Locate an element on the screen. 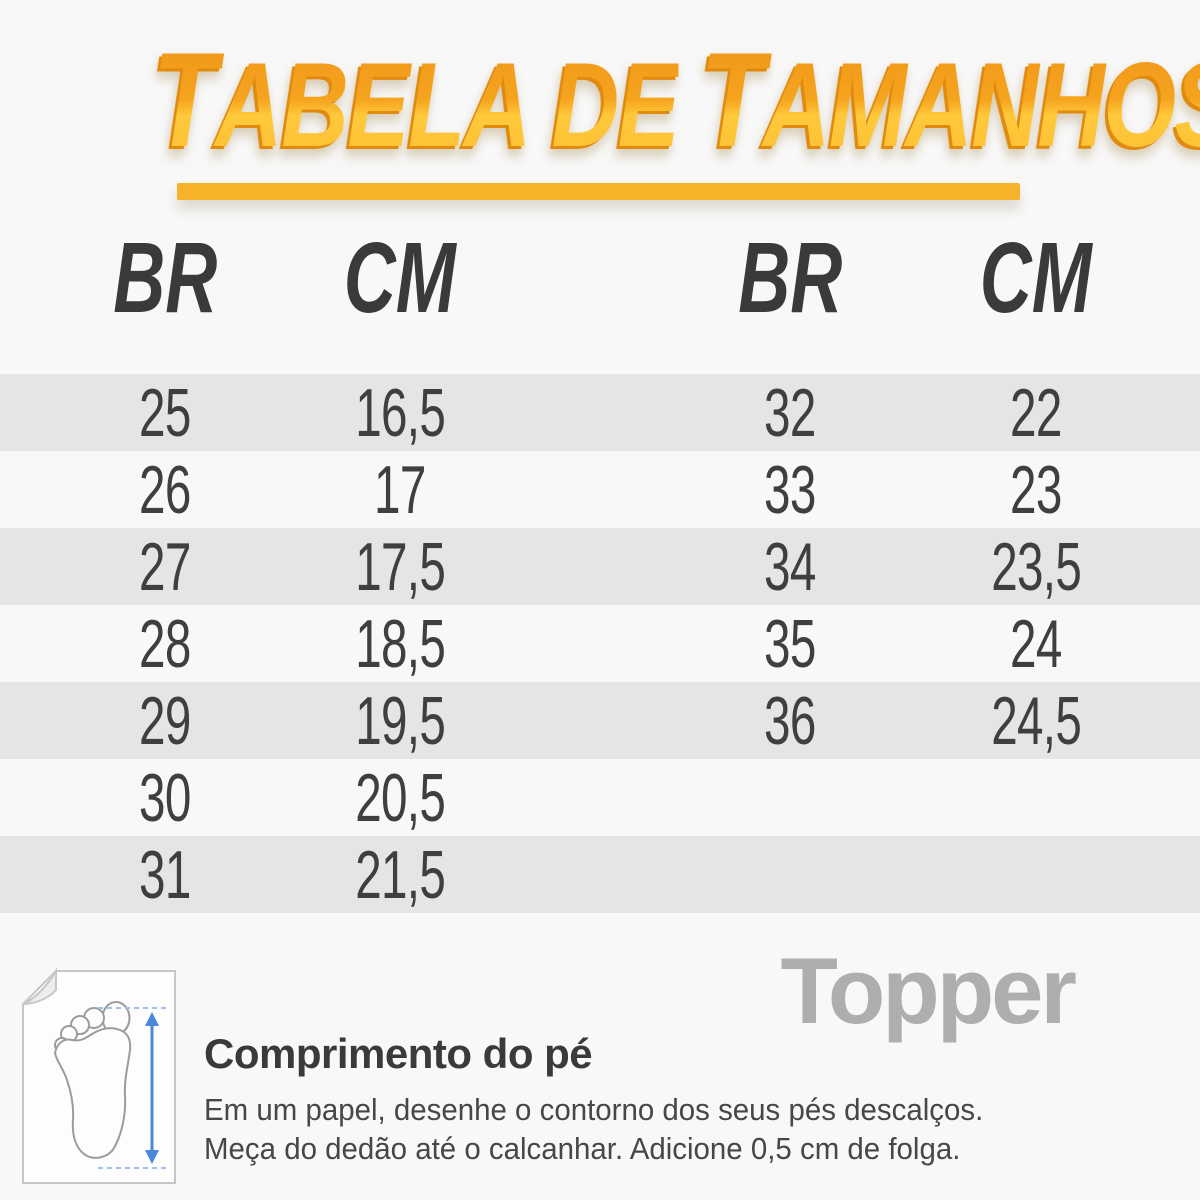 The height and width of the screenshot is (1200, 1200). brand-logo-topper: Topper is located at coordinates (928, 990).